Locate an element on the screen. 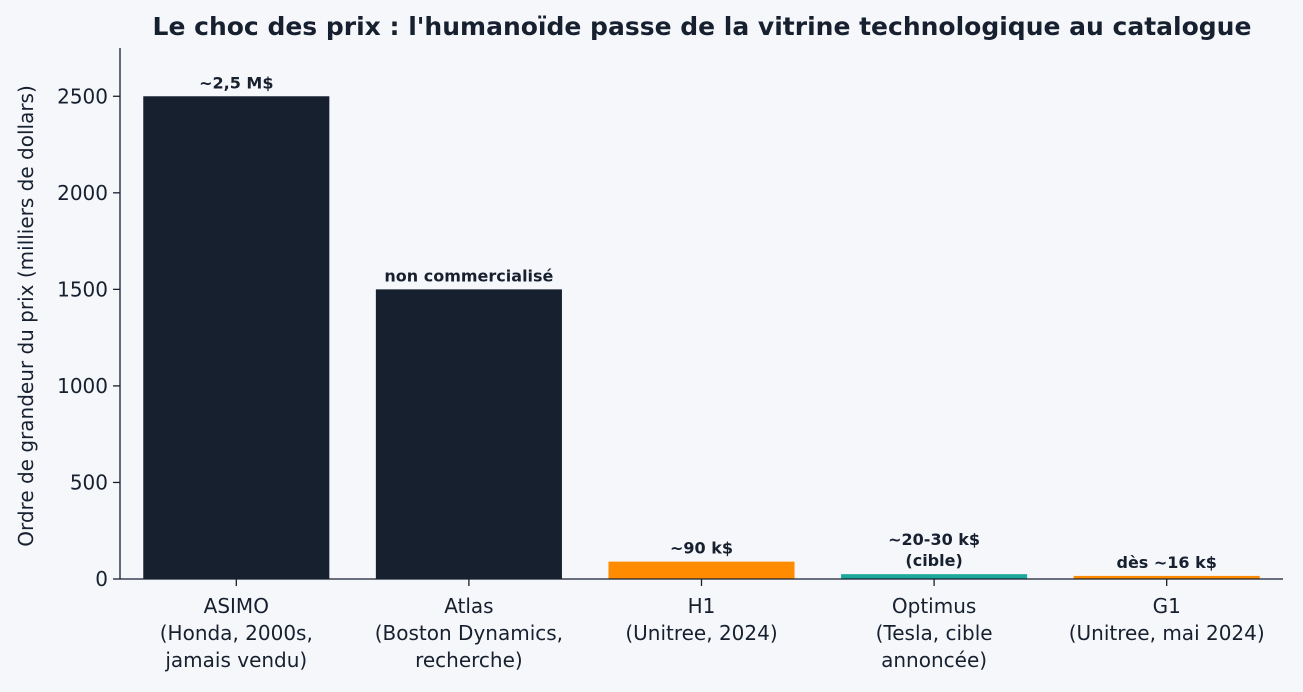 This screenshot has width=1303, height=692. y-tick-label: 1000 is located at coordinates (82, 386).